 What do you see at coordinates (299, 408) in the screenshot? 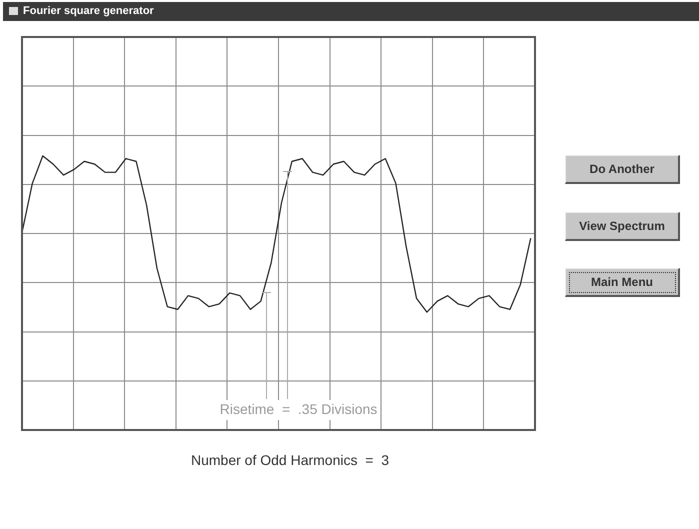
I see `annotation: Risetime = .35 Divisions` at bounding box center [299, 408].